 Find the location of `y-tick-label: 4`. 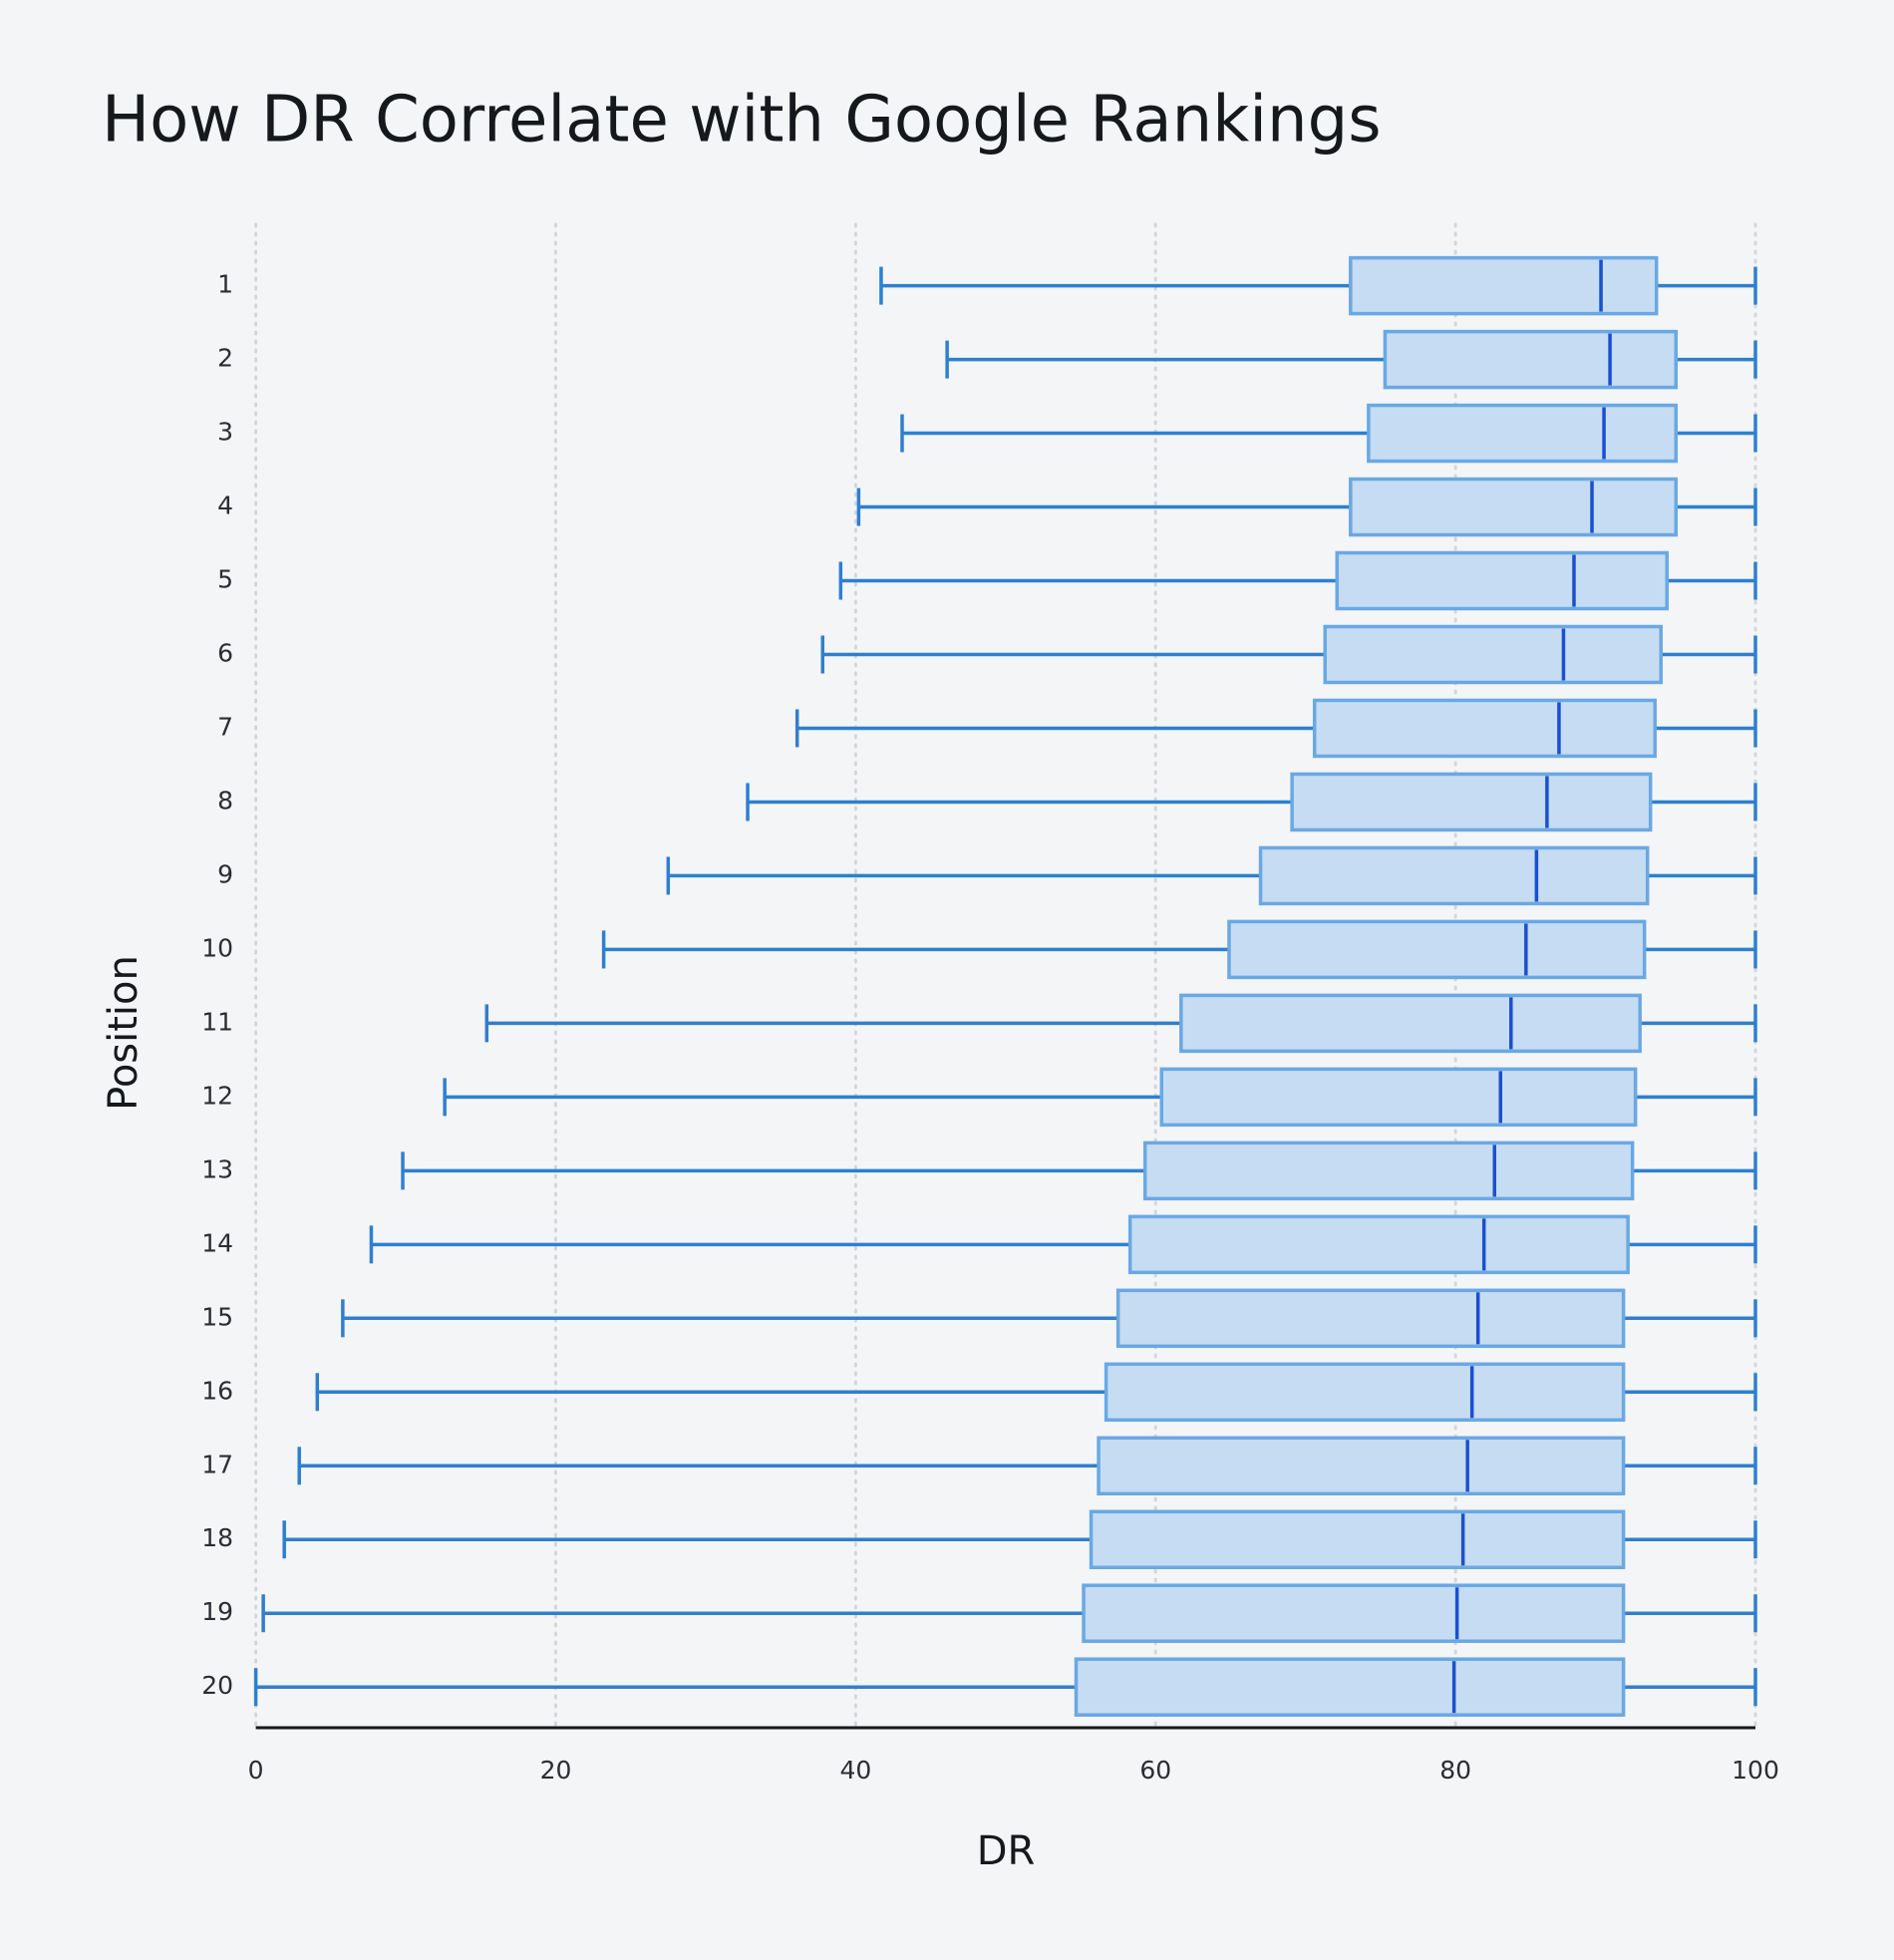

y-tick-label: 4 is located at coordinates (225, 505).